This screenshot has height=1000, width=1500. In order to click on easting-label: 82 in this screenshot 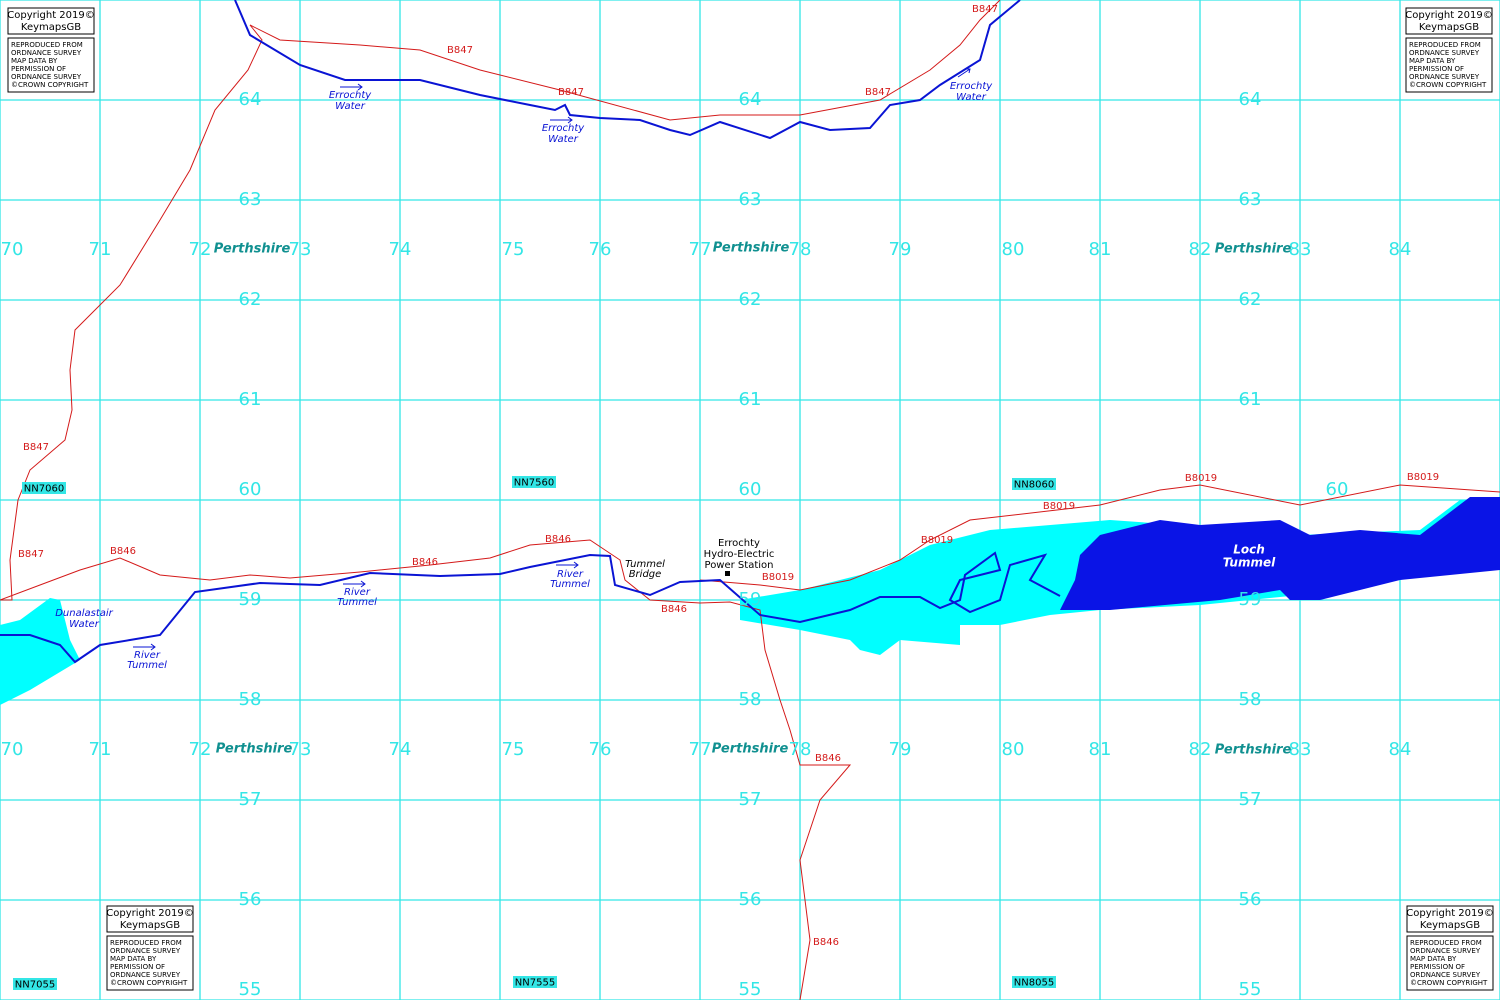, I will do `click(1200, 249)`.